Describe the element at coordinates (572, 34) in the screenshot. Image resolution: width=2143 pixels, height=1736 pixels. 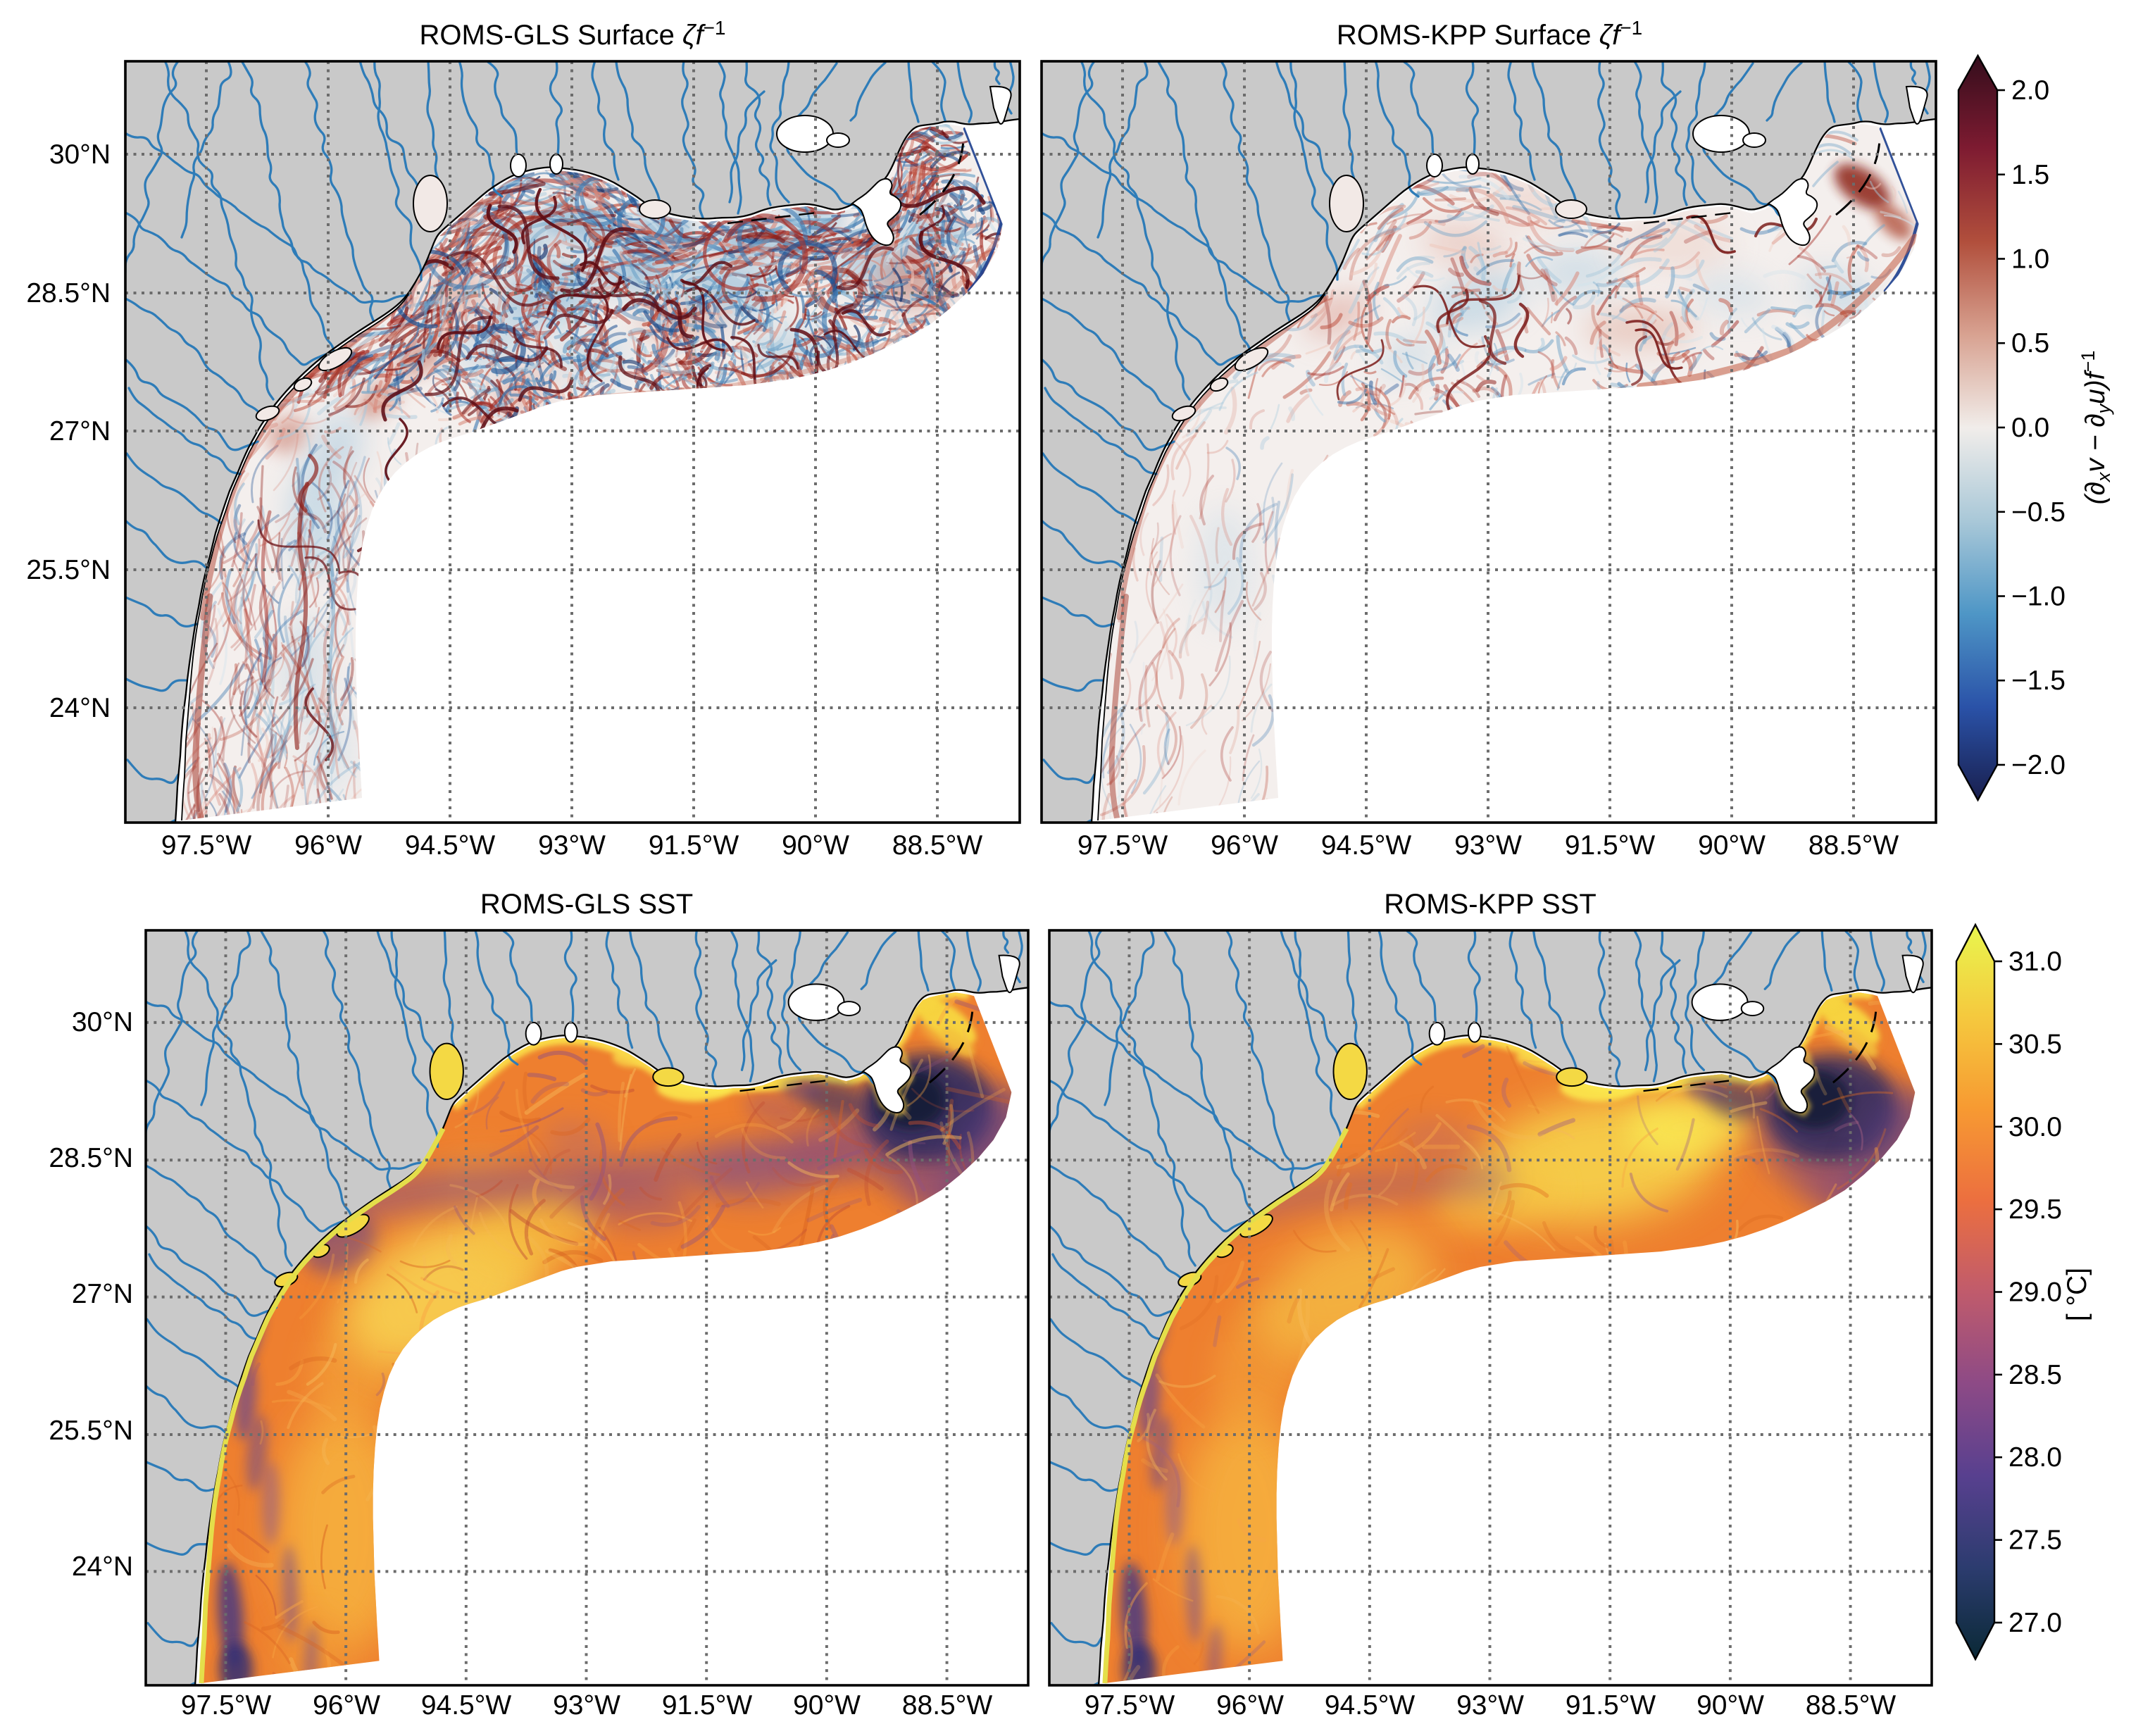
I see `svg-text: ROMS-GLS Surface ζf−1` at that location.